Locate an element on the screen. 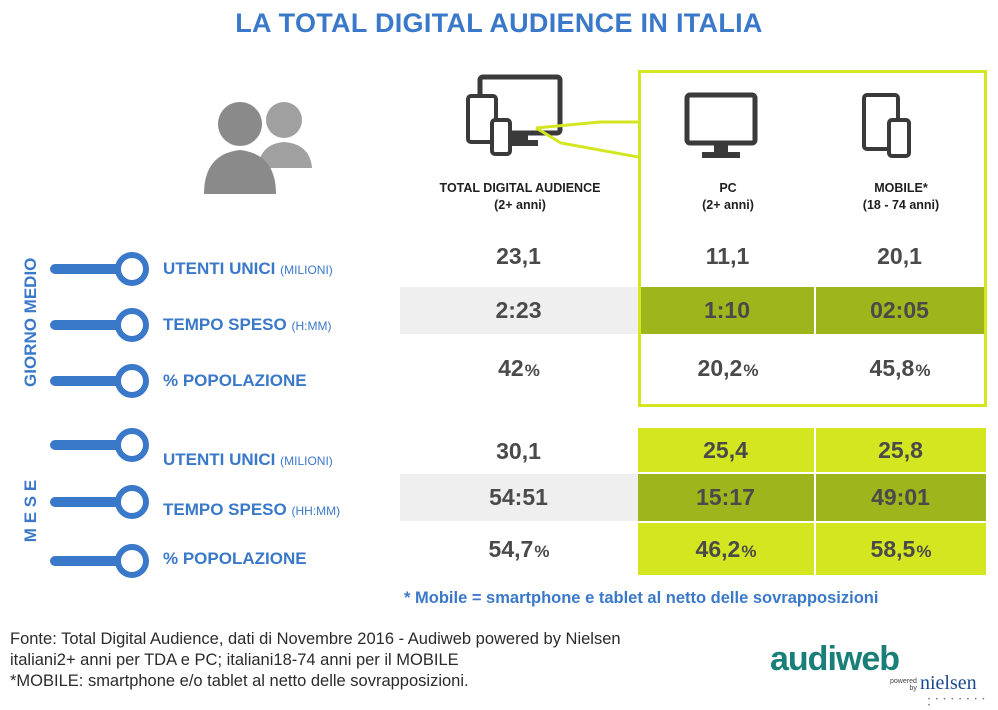  desktop-monitor-icon is located at coordinates (721, 125).